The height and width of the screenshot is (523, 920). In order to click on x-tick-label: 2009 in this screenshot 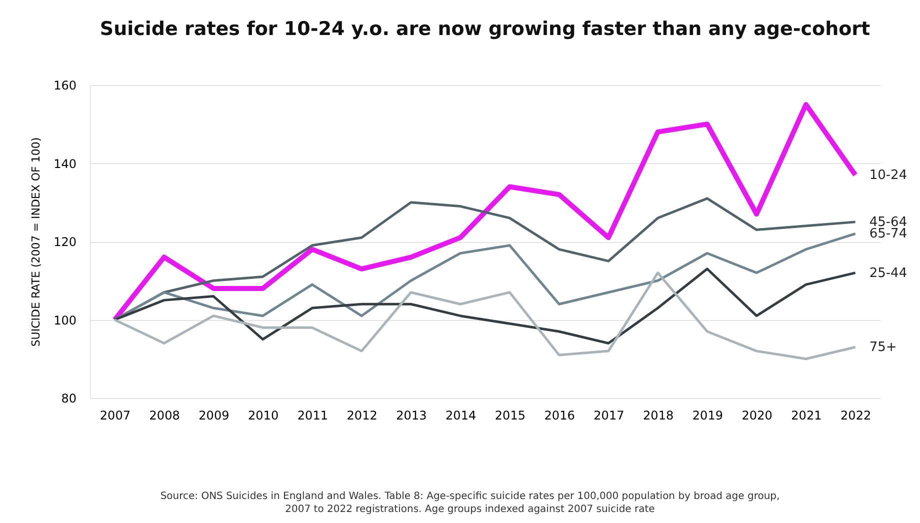, I will do `click(214, 415)`.